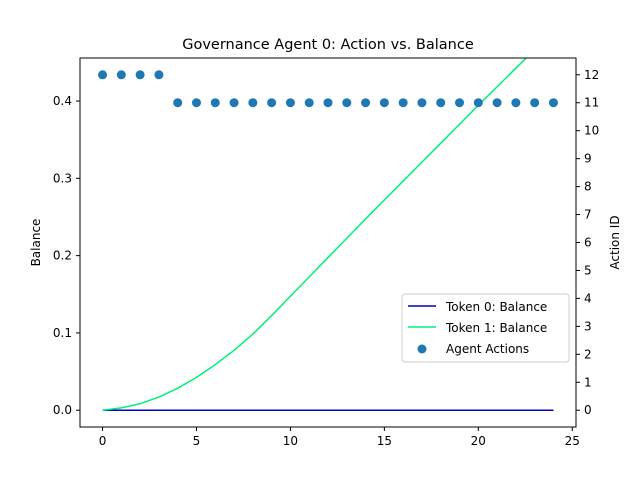 The height and width of the screenshot is (485, 640). I want to click on y2-tick-label: 5, so click(588, 270).